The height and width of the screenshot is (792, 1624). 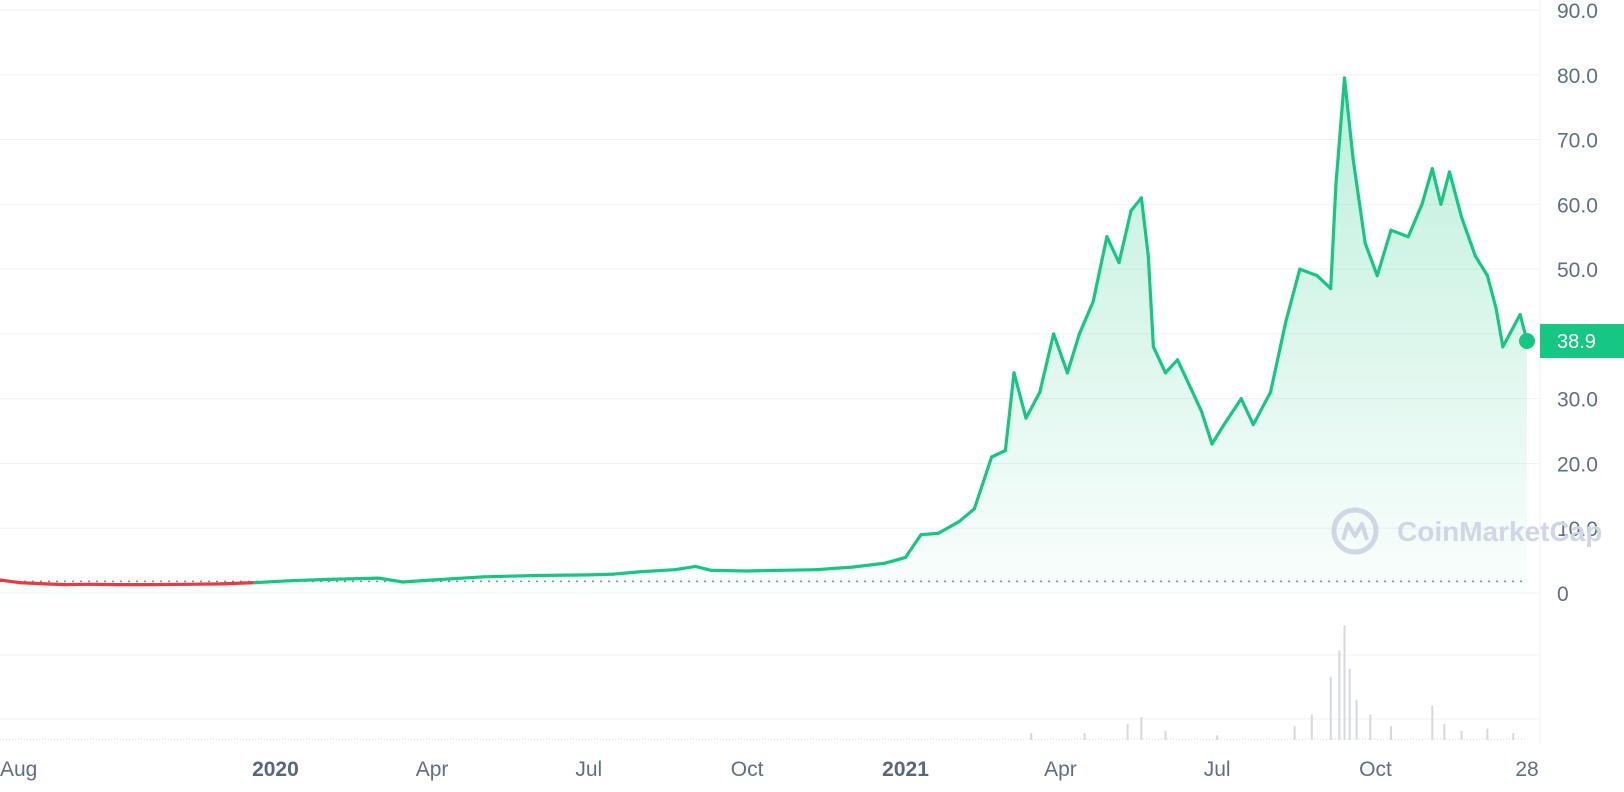 What do you see at coordinates (275, 769) in the screenshot?
I see `x-tick-label: 2020` at bounding box center [275, 769].